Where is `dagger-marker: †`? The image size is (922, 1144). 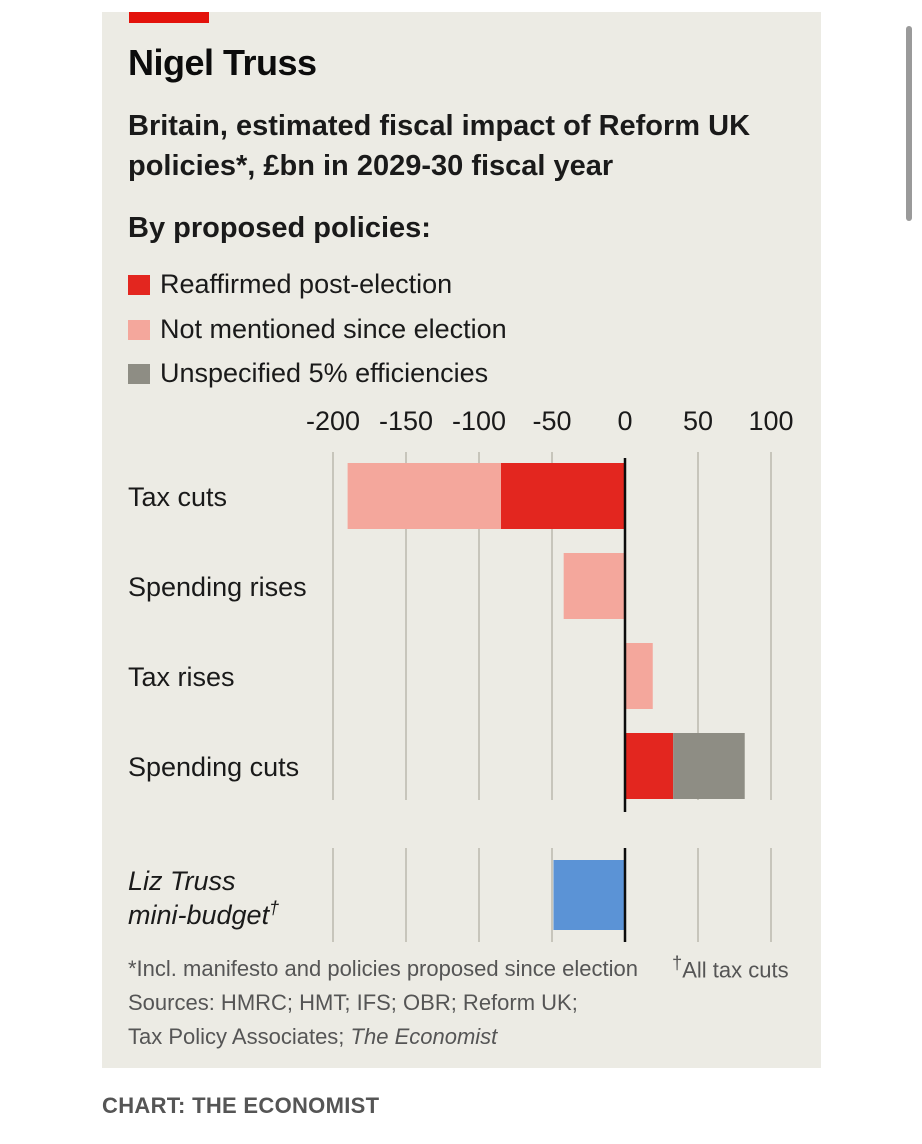 dagger-marker: † is located at coordinates (677, 962).